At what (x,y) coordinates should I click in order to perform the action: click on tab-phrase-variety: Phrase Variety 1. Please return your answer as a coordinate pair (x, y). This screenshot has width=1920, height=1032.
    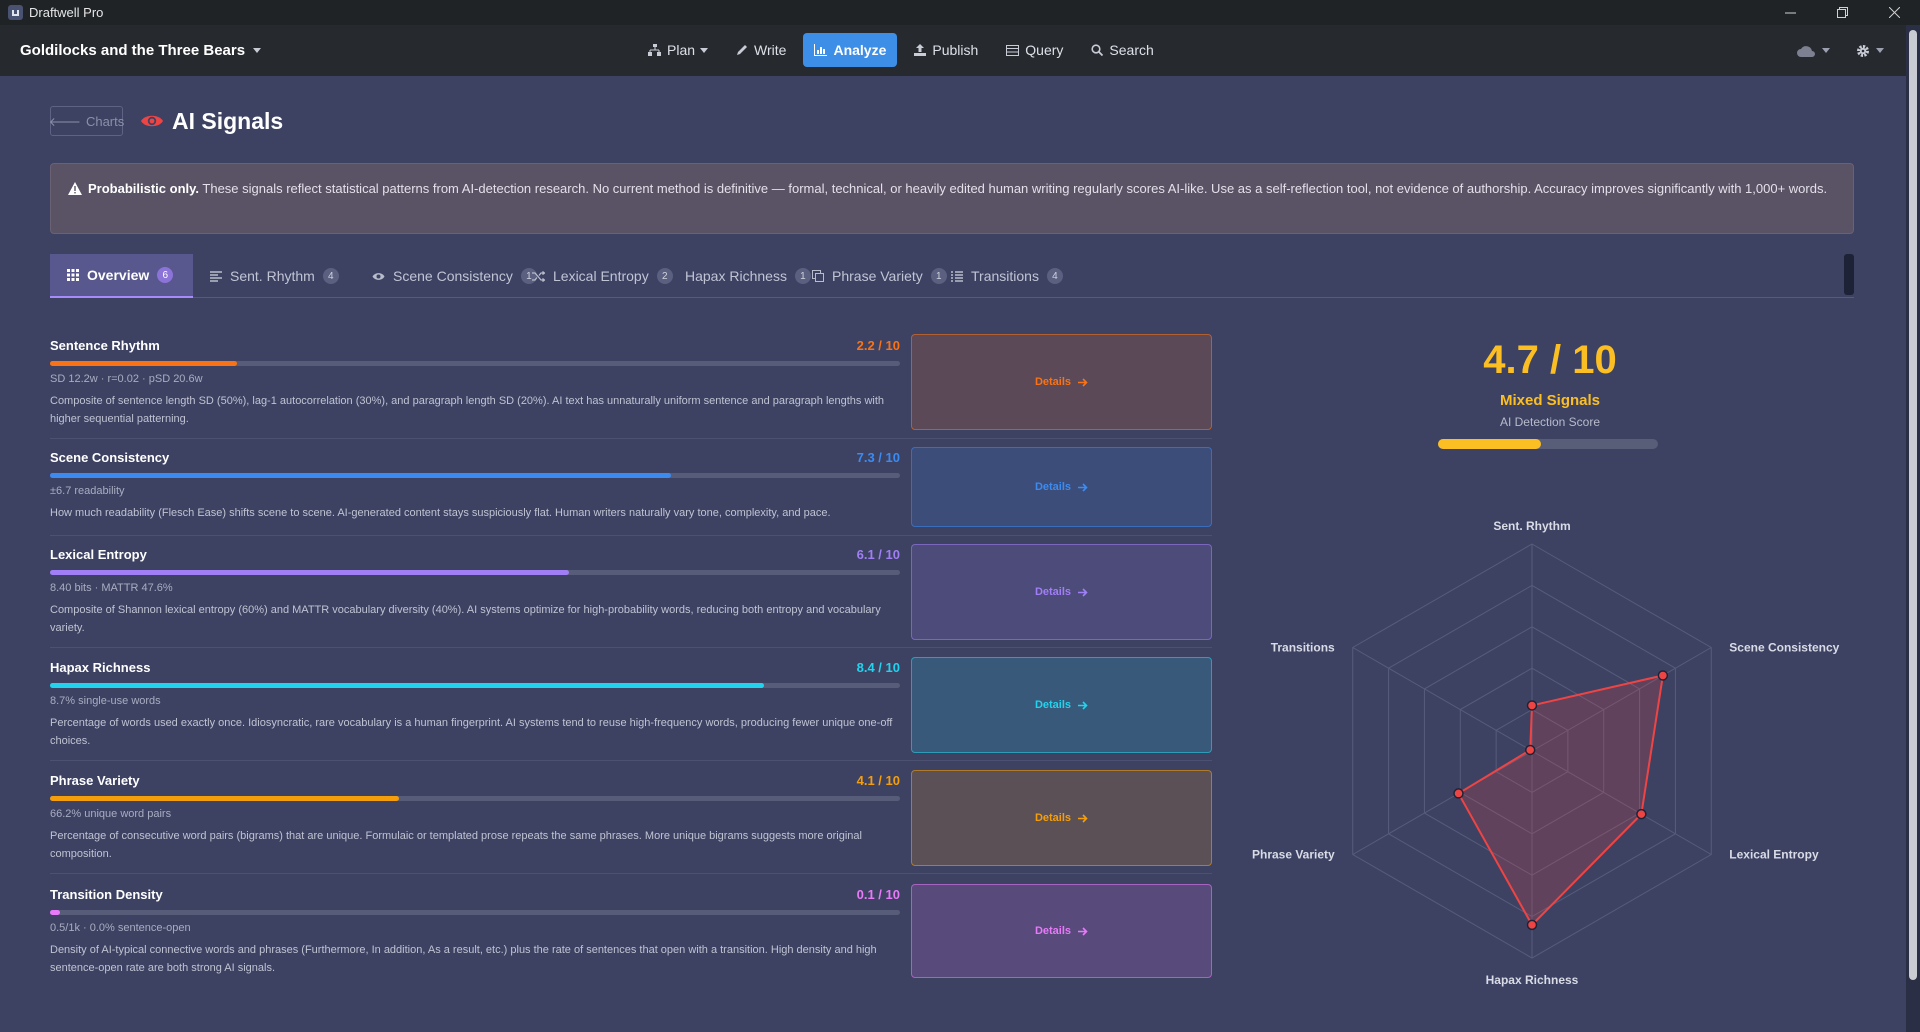
    Looking at the image, I should click on (879, 276).